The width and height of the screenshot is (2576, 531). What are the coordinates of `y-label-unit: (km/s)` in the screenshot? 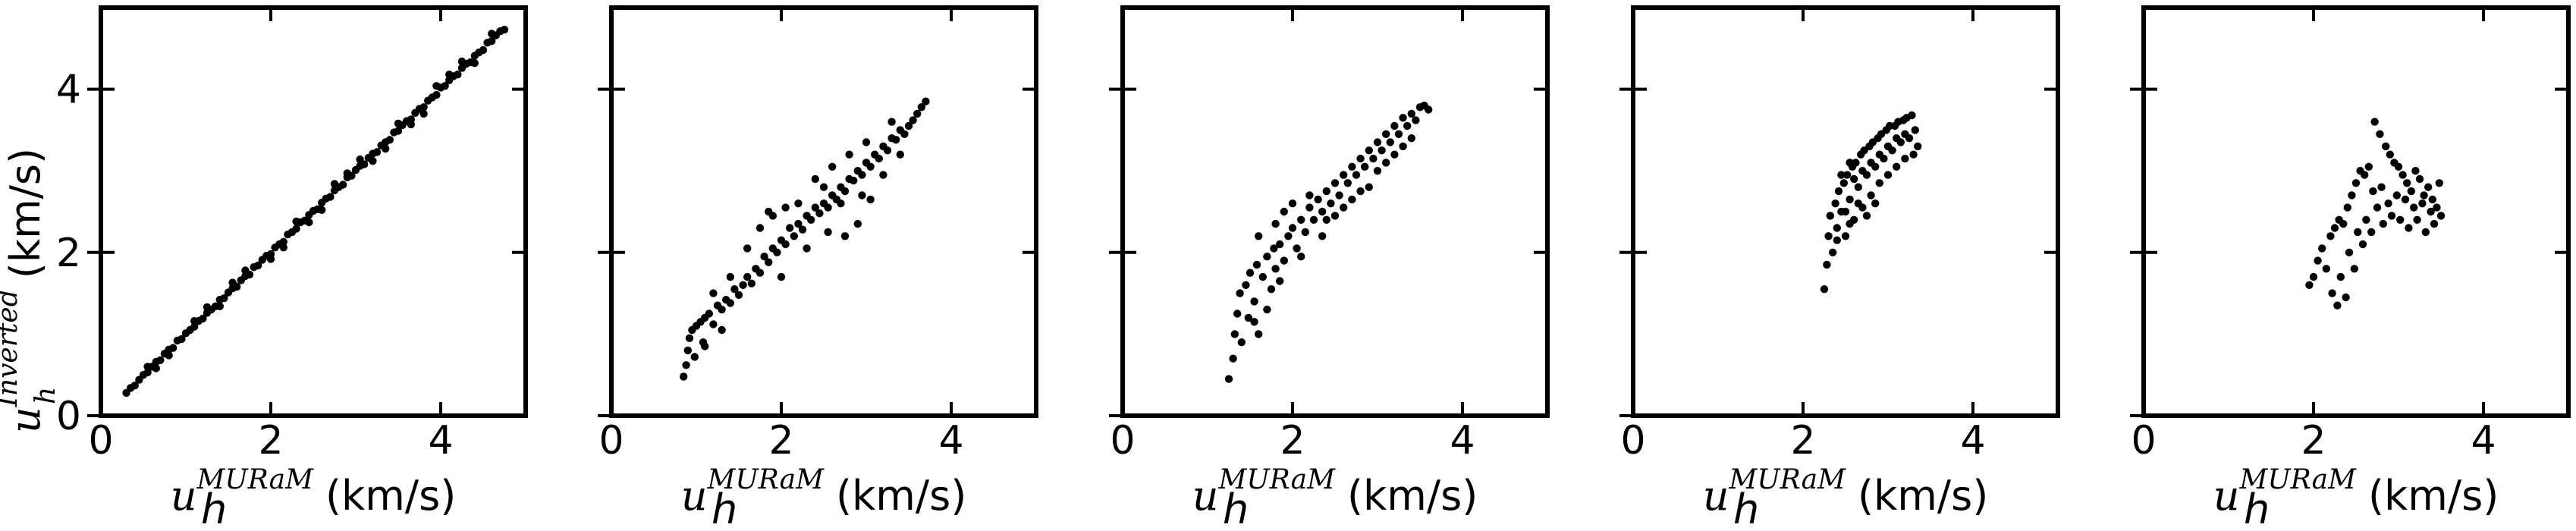 It's located at (25, 213).